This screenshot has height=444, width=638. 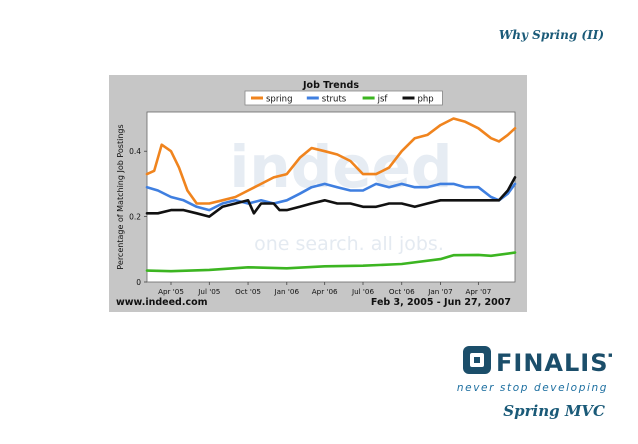 I want to click on y-tick-label: 0.4, so click(x=135, y=151).